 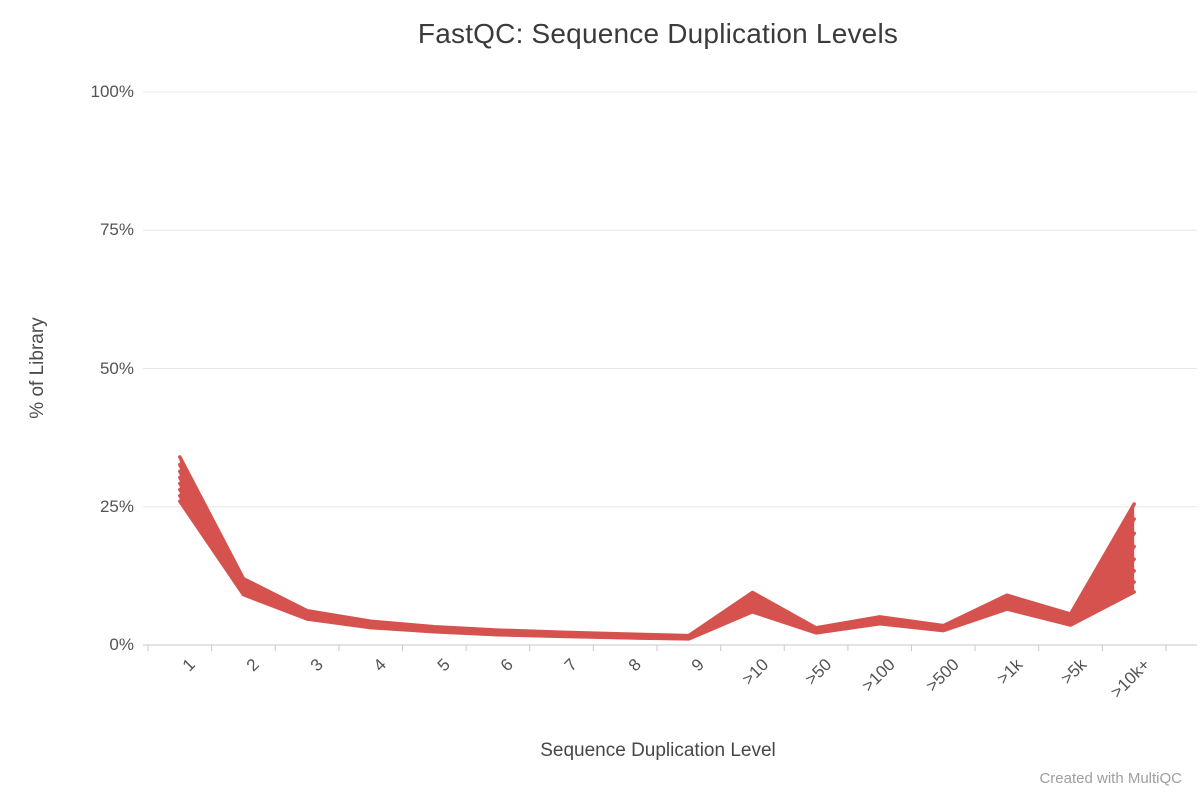 I want to click on multiqc-credit: Created with MultiQC, so click(x=1110, y=778).